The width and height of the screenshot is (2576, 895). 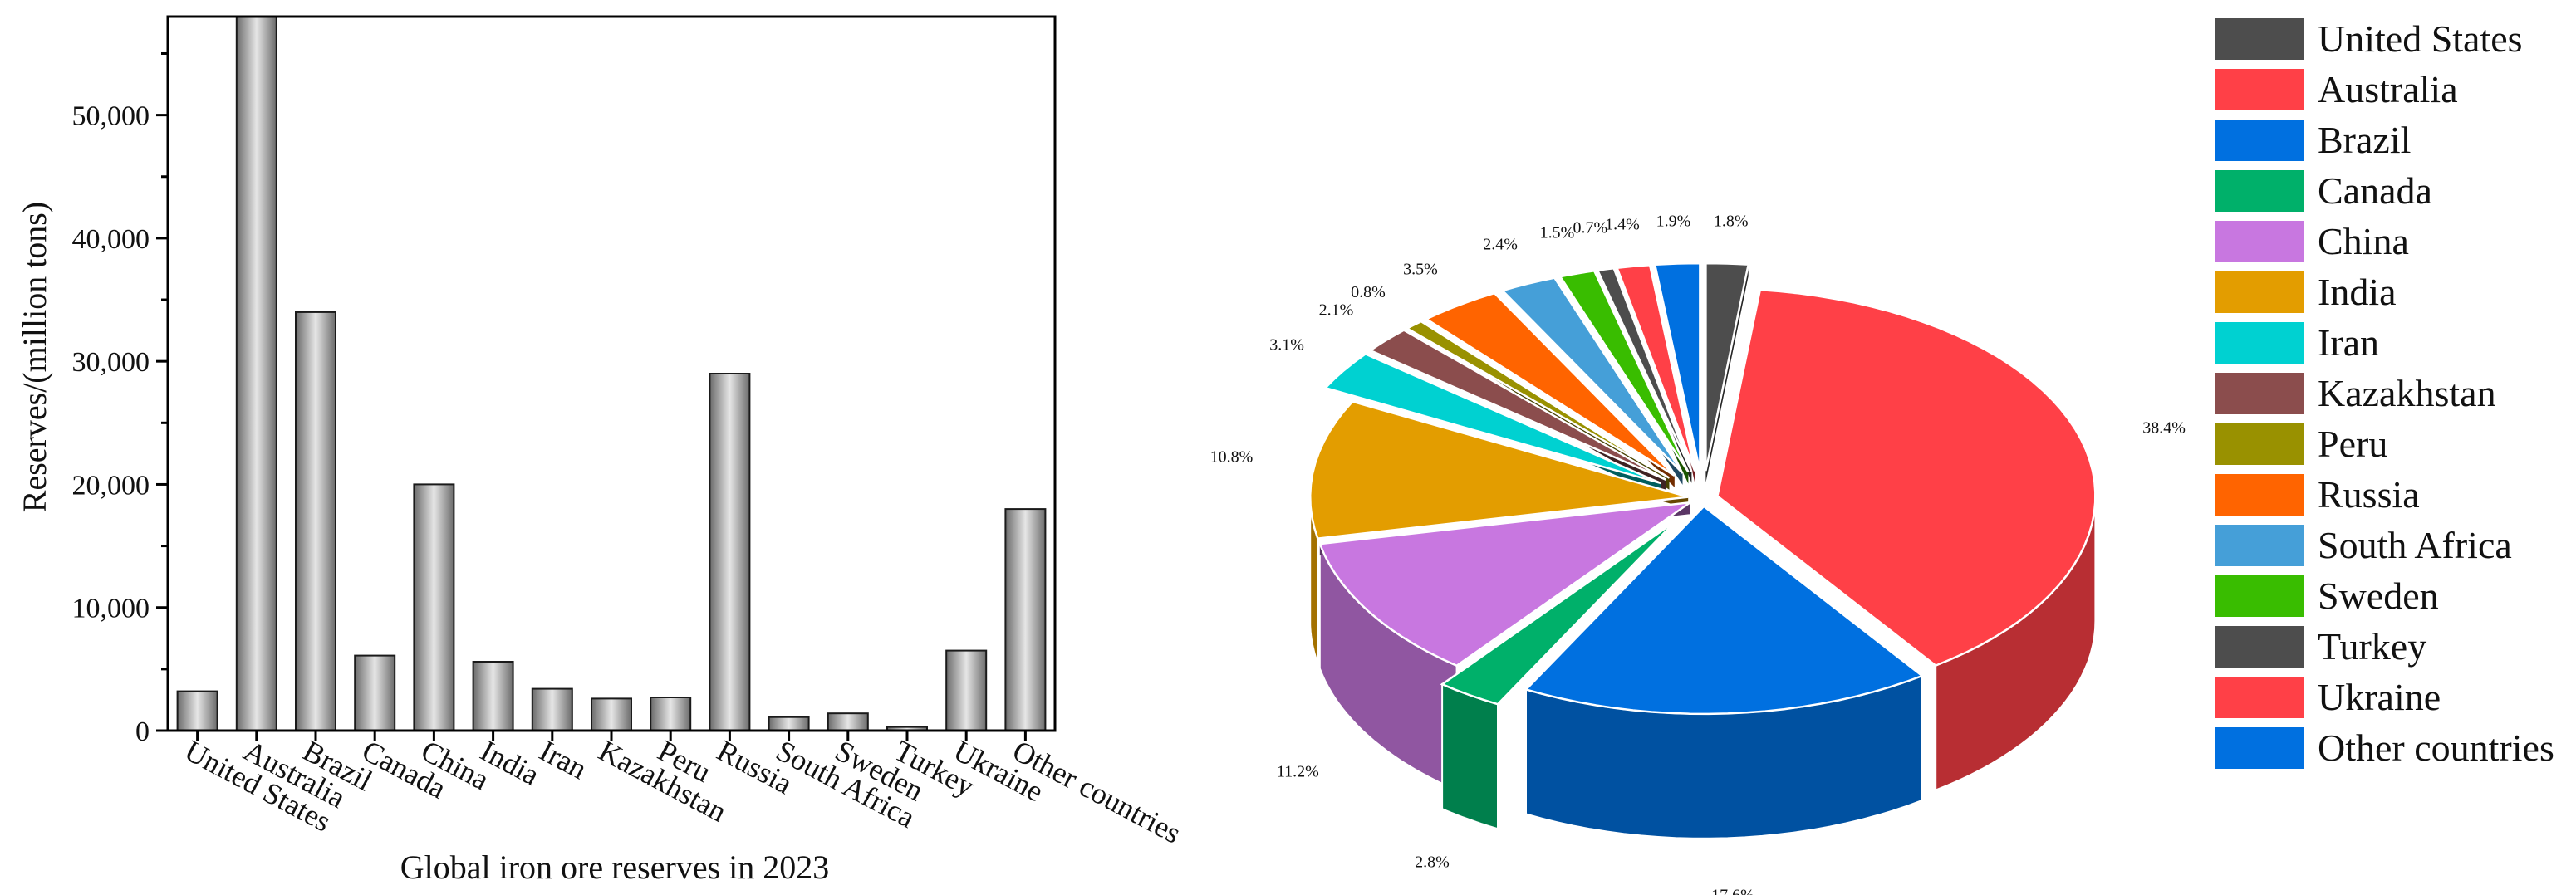 I want to click on pie-value-label: 1.8%, so click(x=1731, y=222).